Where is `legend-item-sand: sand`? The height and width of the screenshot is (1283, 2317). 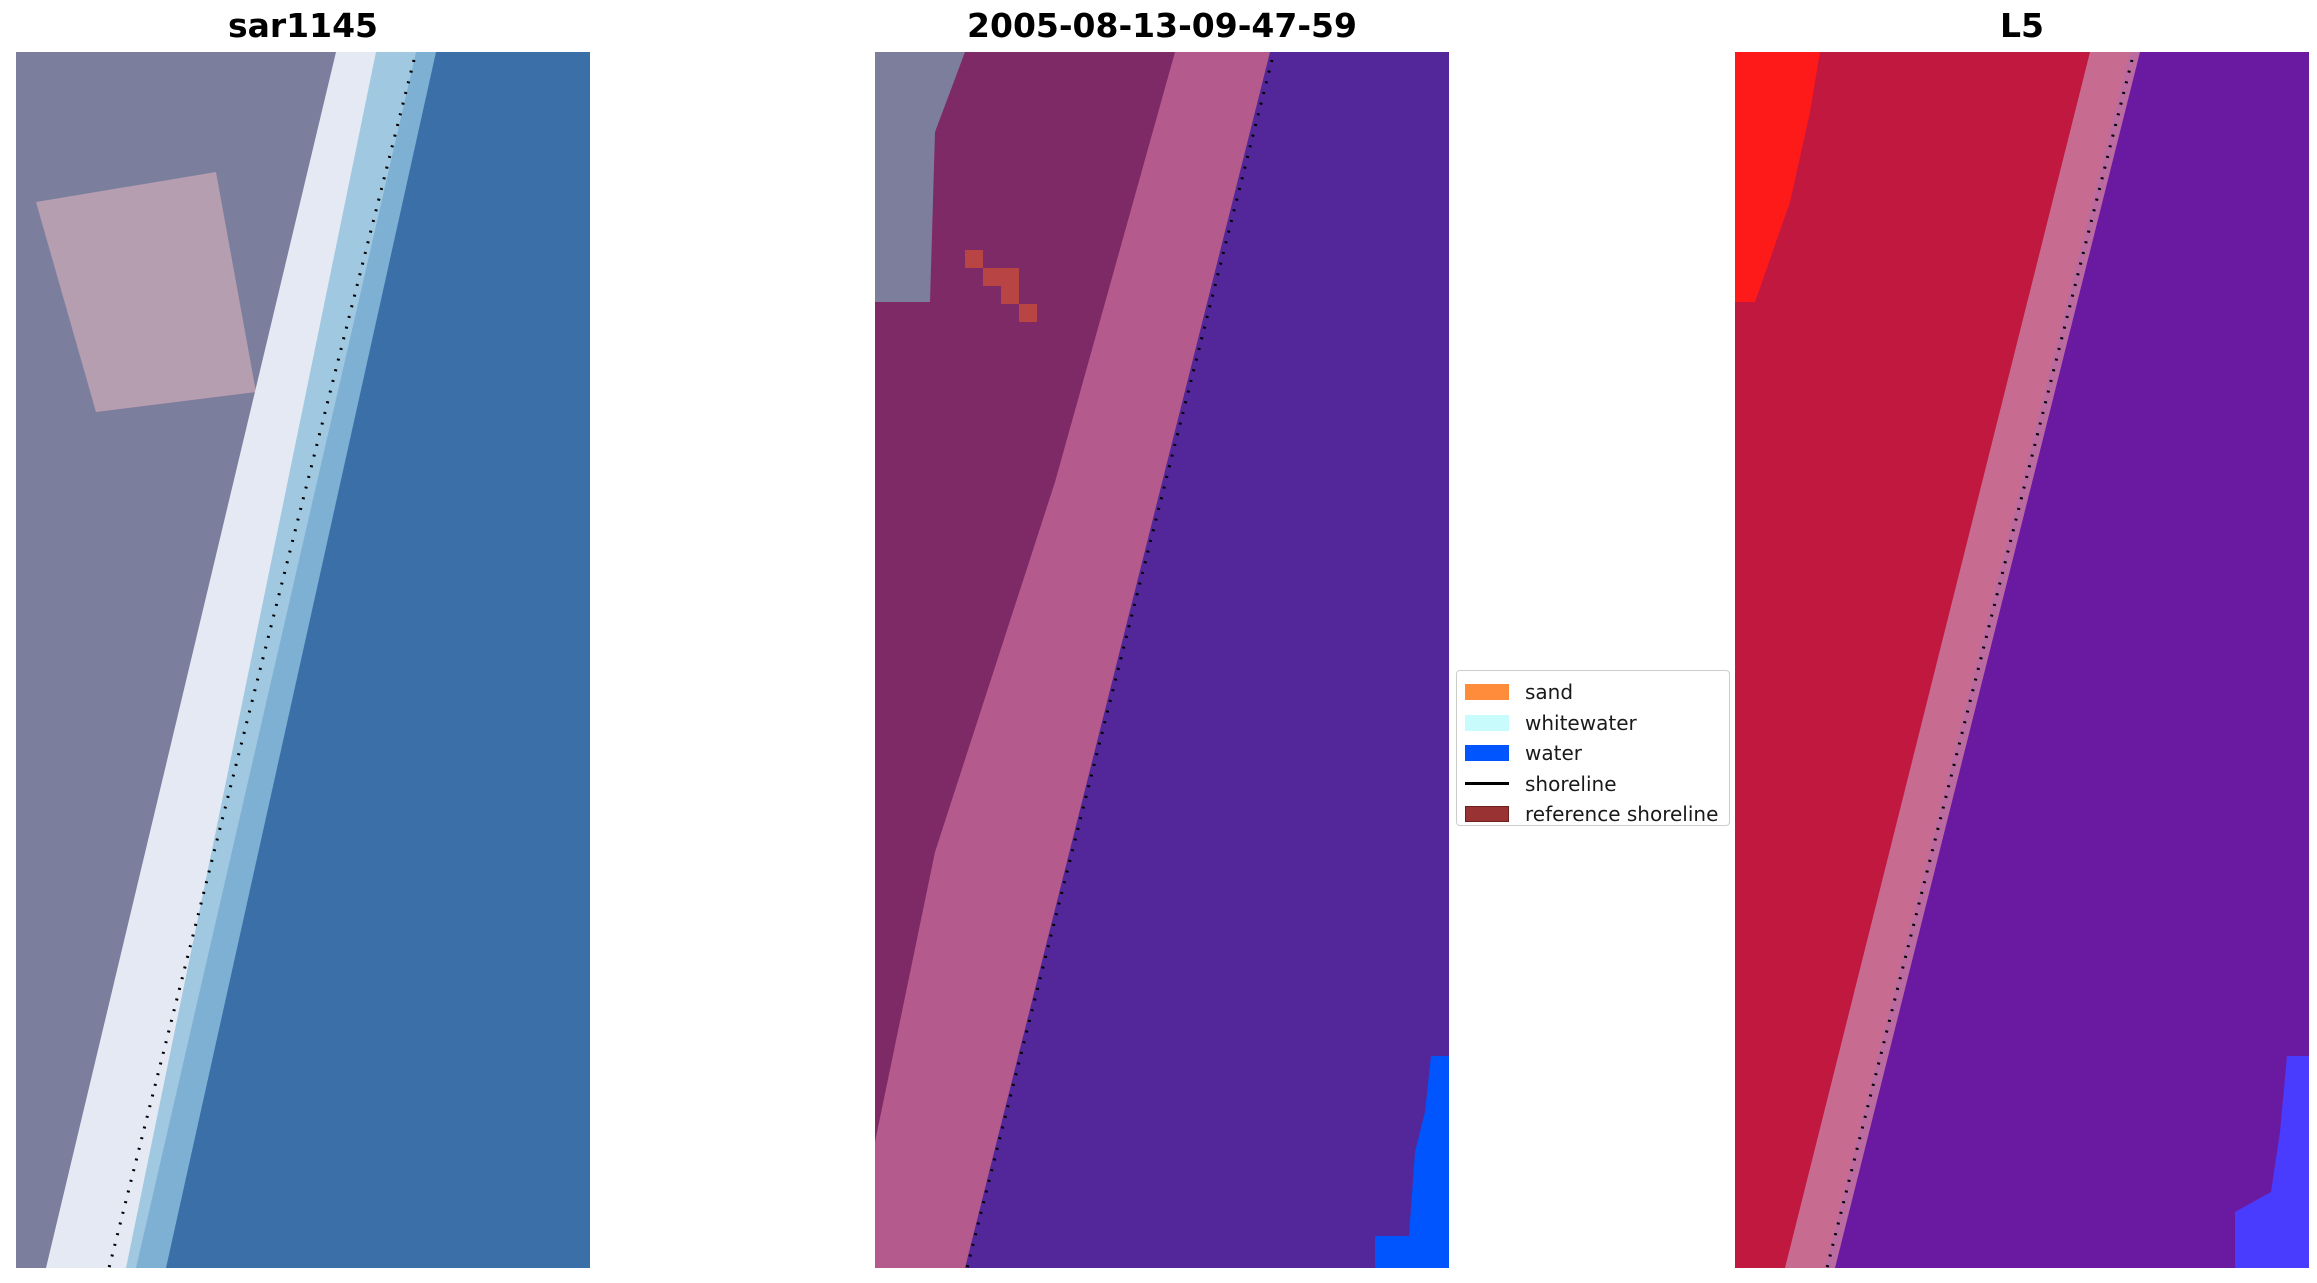 legend-item-sand: sand is located at coordinates (1593, 692).